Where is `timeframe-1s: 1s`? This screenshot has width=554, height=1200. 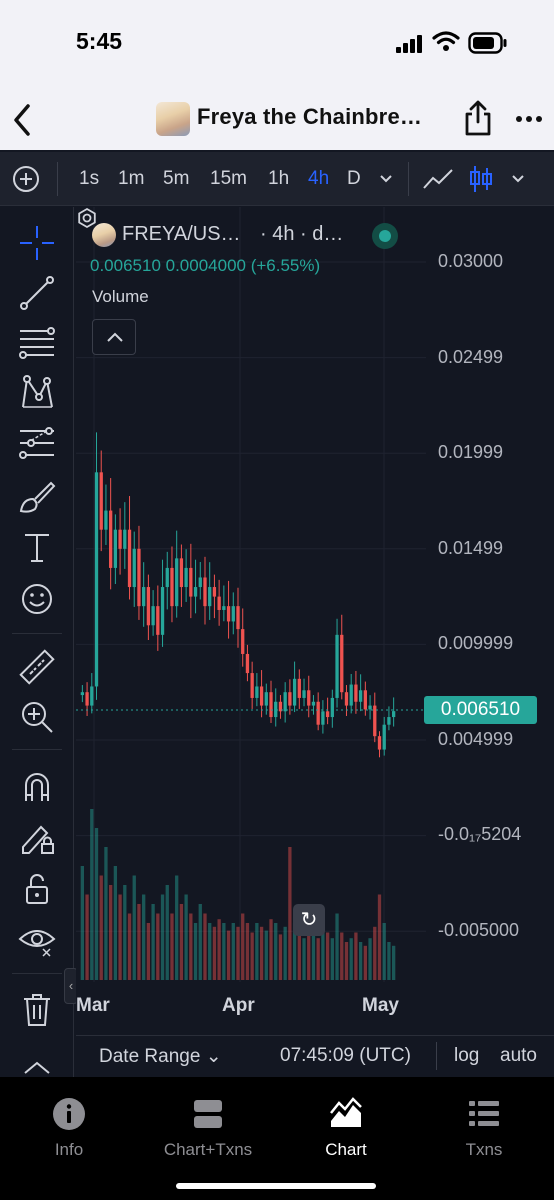 timeframe-1s: 1s is located at coordinates (89, 178).